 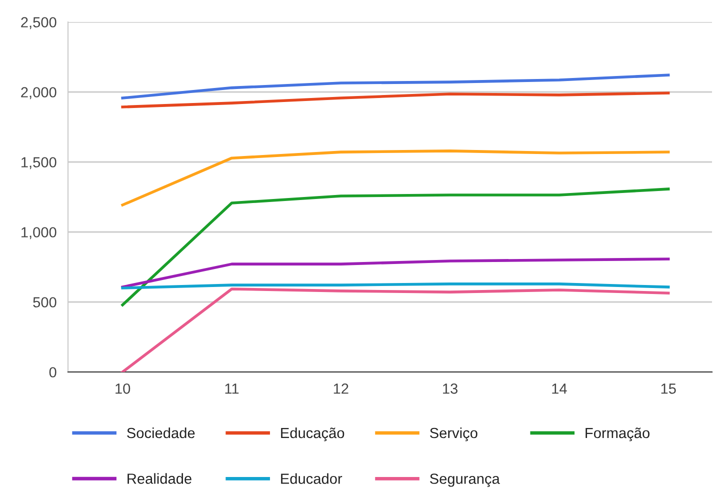 I want to click on legend-label: Formação, so click(x=618, y=435).